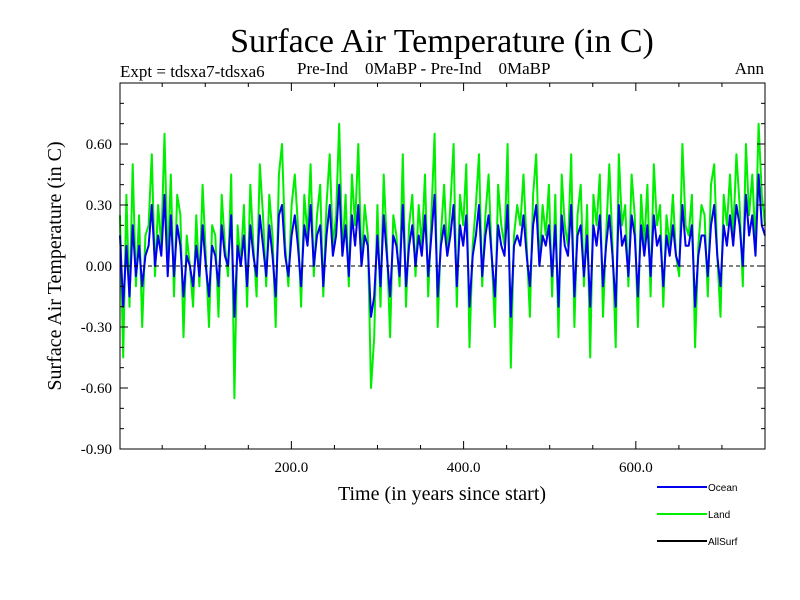 This screenshot has height=600, width=800. Describe the element at coordinates (96, 450) in the screenshot. I see `y-tick-label: -0.90` at that location.